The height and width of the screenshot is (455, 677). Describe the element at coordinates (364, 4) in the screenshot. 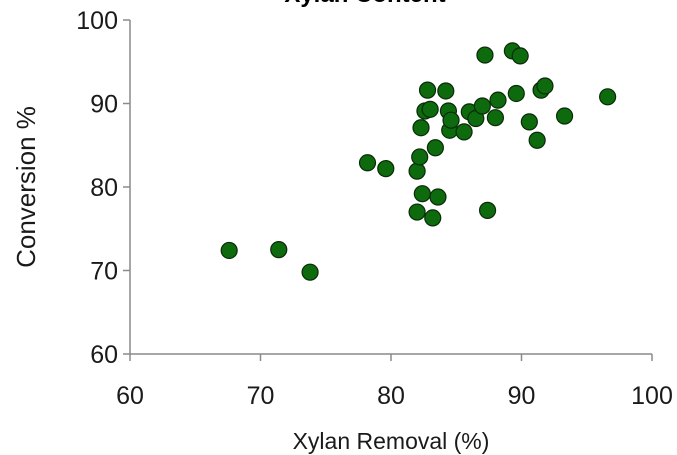

I see `chart-title: Xylan Content` at that location.